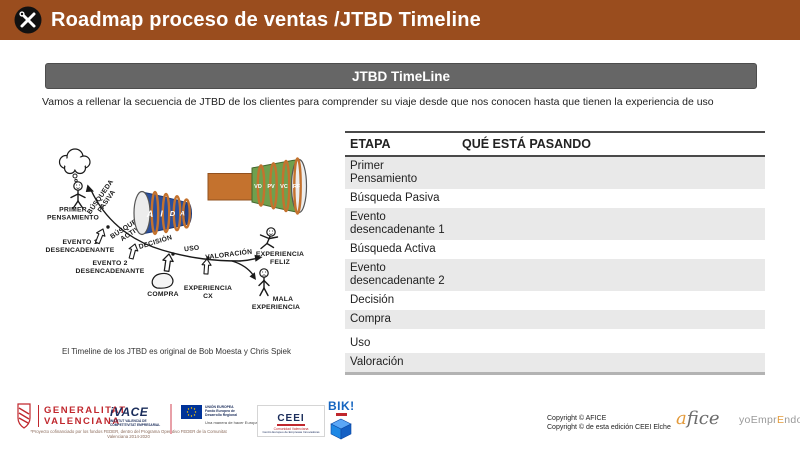  I want to click on happy-person-icon, so click(269, 238).